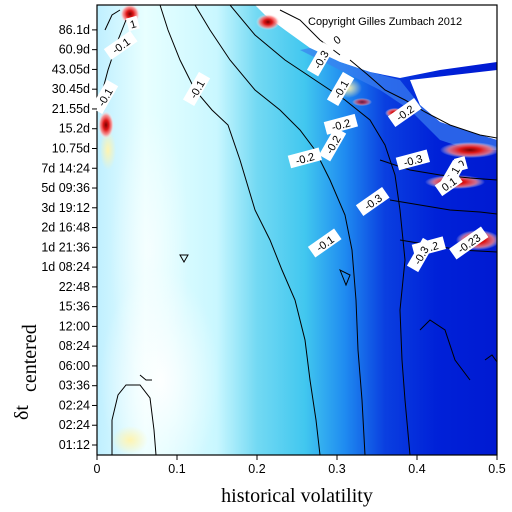 Image resolution: width=512 pixels, height=512 pixels. What do you see at coordinates (74, 129) in the screenshot?
I see `y-tick-label: 15.2d` at bounding box center [74, 129].